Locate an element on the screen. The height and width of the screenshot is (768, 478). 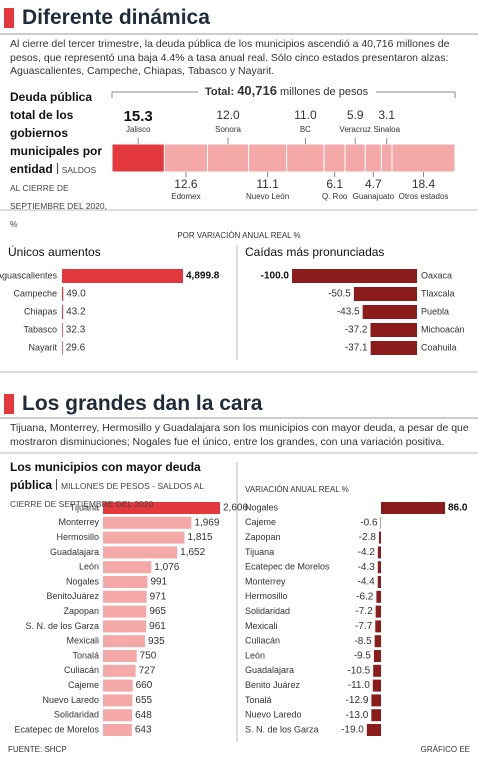
value-label: 5.9 is located at coordinates (355, 115).